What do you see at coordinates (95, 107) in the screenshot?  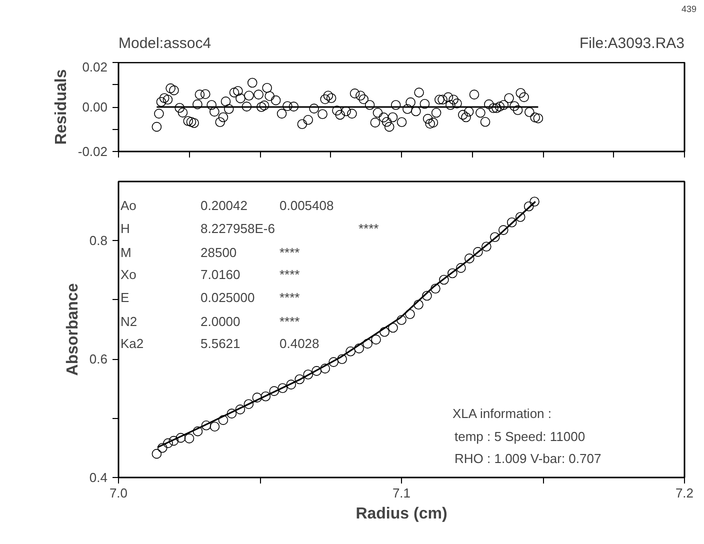 I see `y-tick-label: 0.00` at bounding box center [95, 107].